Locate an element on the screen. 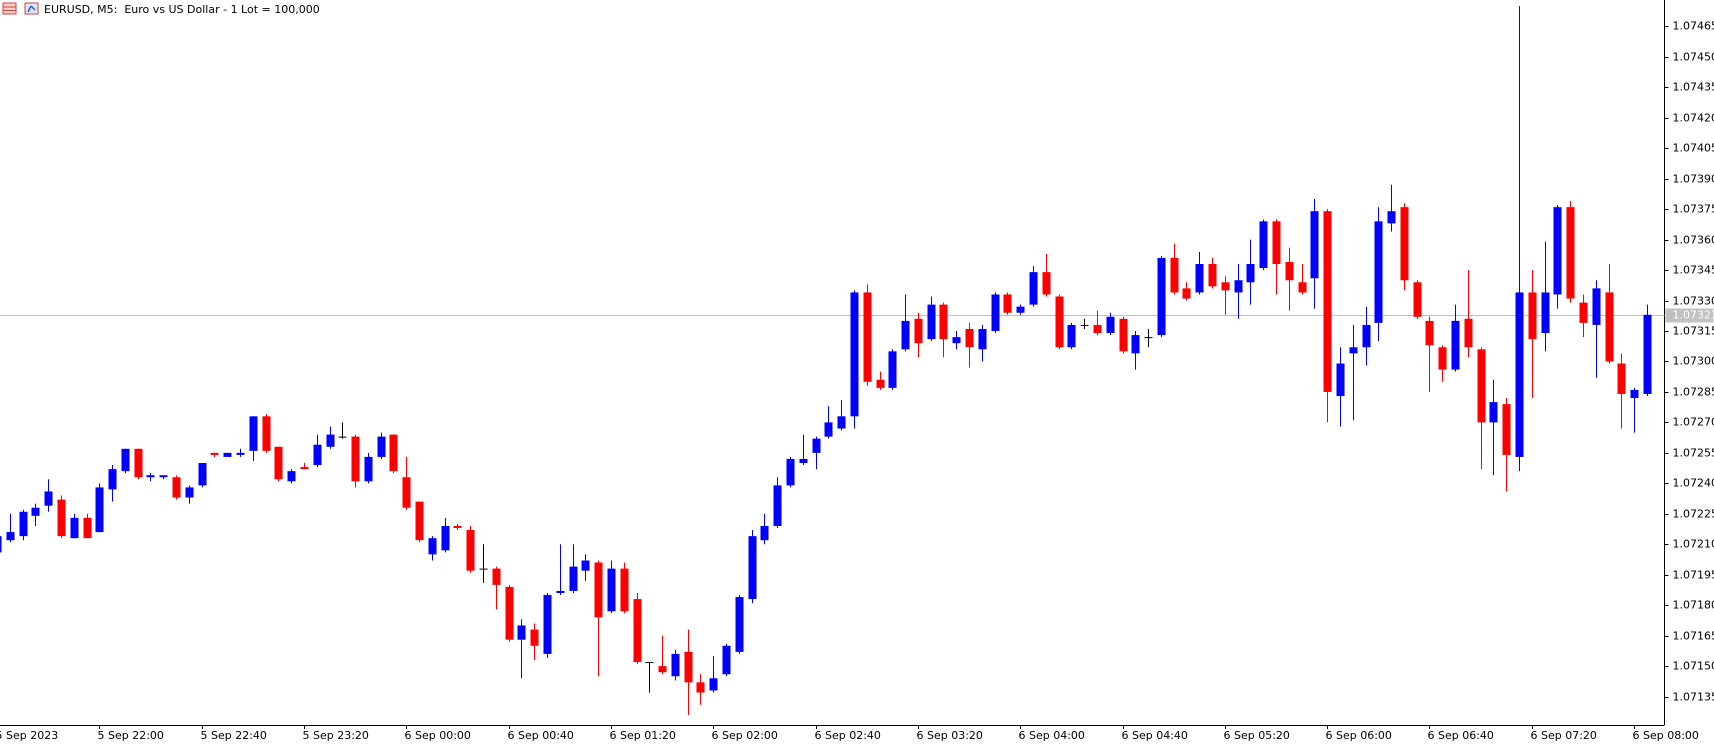 The width and height of the screenshot is (1714, 744). x-tick-label: 5 Sep 22:40 is located at coordinates (234, 735).